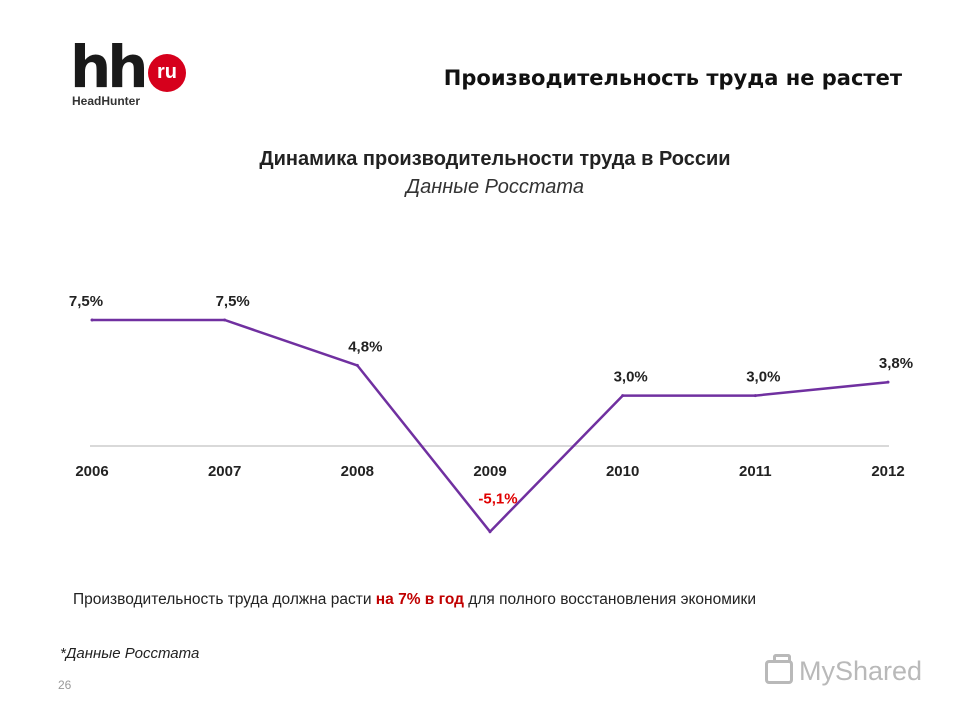  What do you see at coordinates (419, 599) in the screenshot?
I see `footnote-highlight: на 7% в год` at bounding box center [419, 599].